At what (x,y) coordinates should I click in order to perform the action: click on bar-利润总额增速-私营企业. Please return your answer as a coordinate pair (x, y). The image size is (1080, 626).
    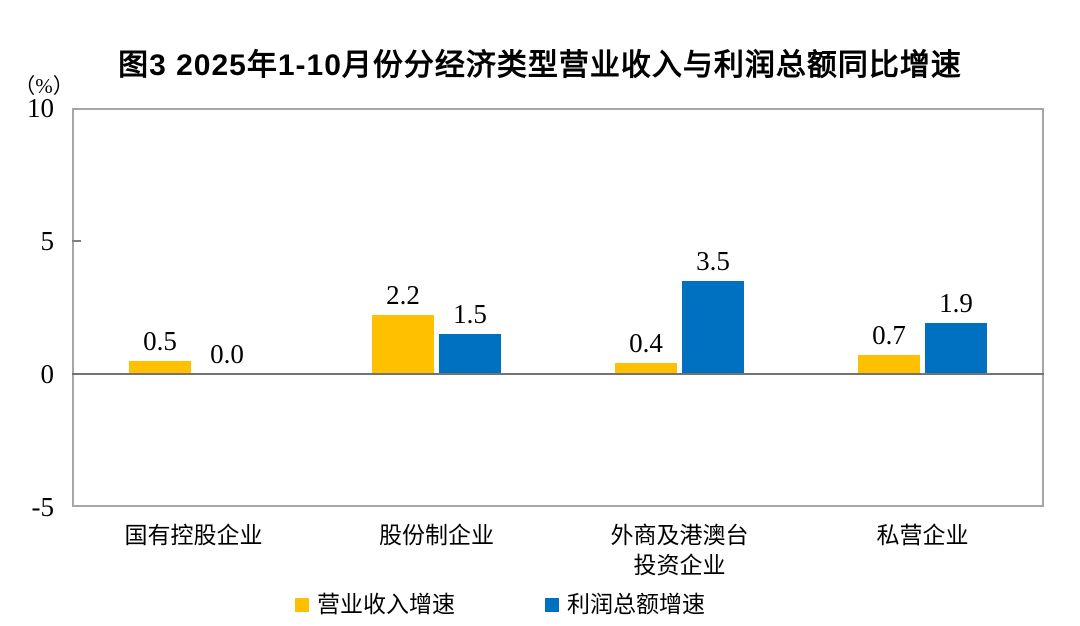
    Looking at the image, I should click on (956, 348).